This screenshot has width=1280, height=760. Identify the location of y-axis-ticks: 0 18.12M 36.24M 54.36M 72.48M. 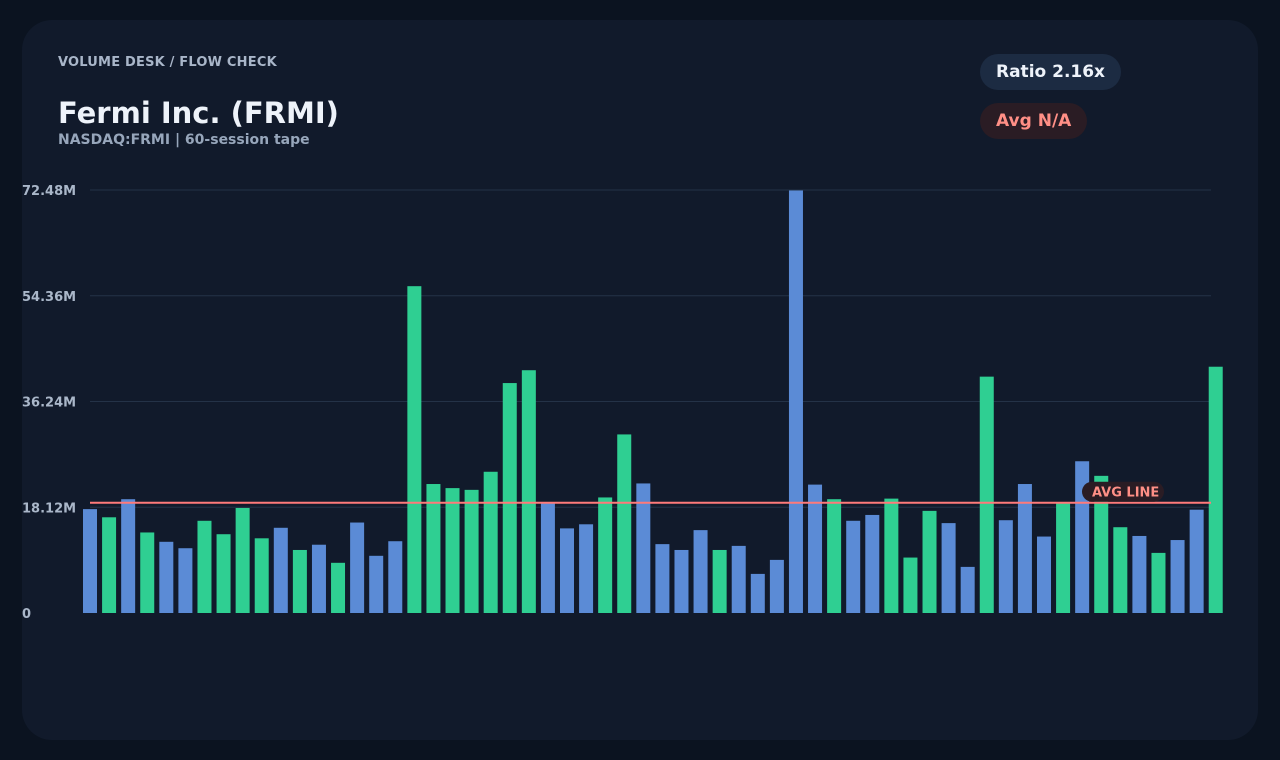
(49, 403).